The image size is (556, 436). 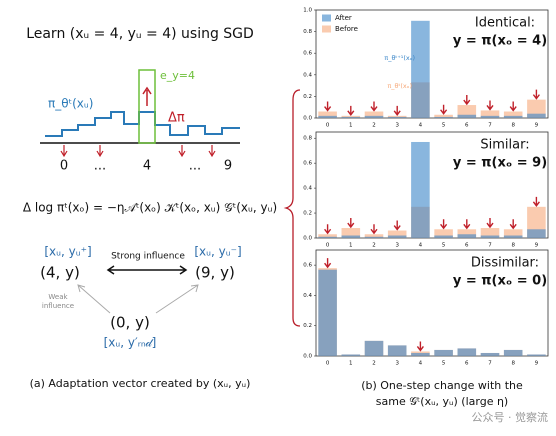 I want to click on annotation: π_θᵗ(xₒ), so click(x=399, y=86).